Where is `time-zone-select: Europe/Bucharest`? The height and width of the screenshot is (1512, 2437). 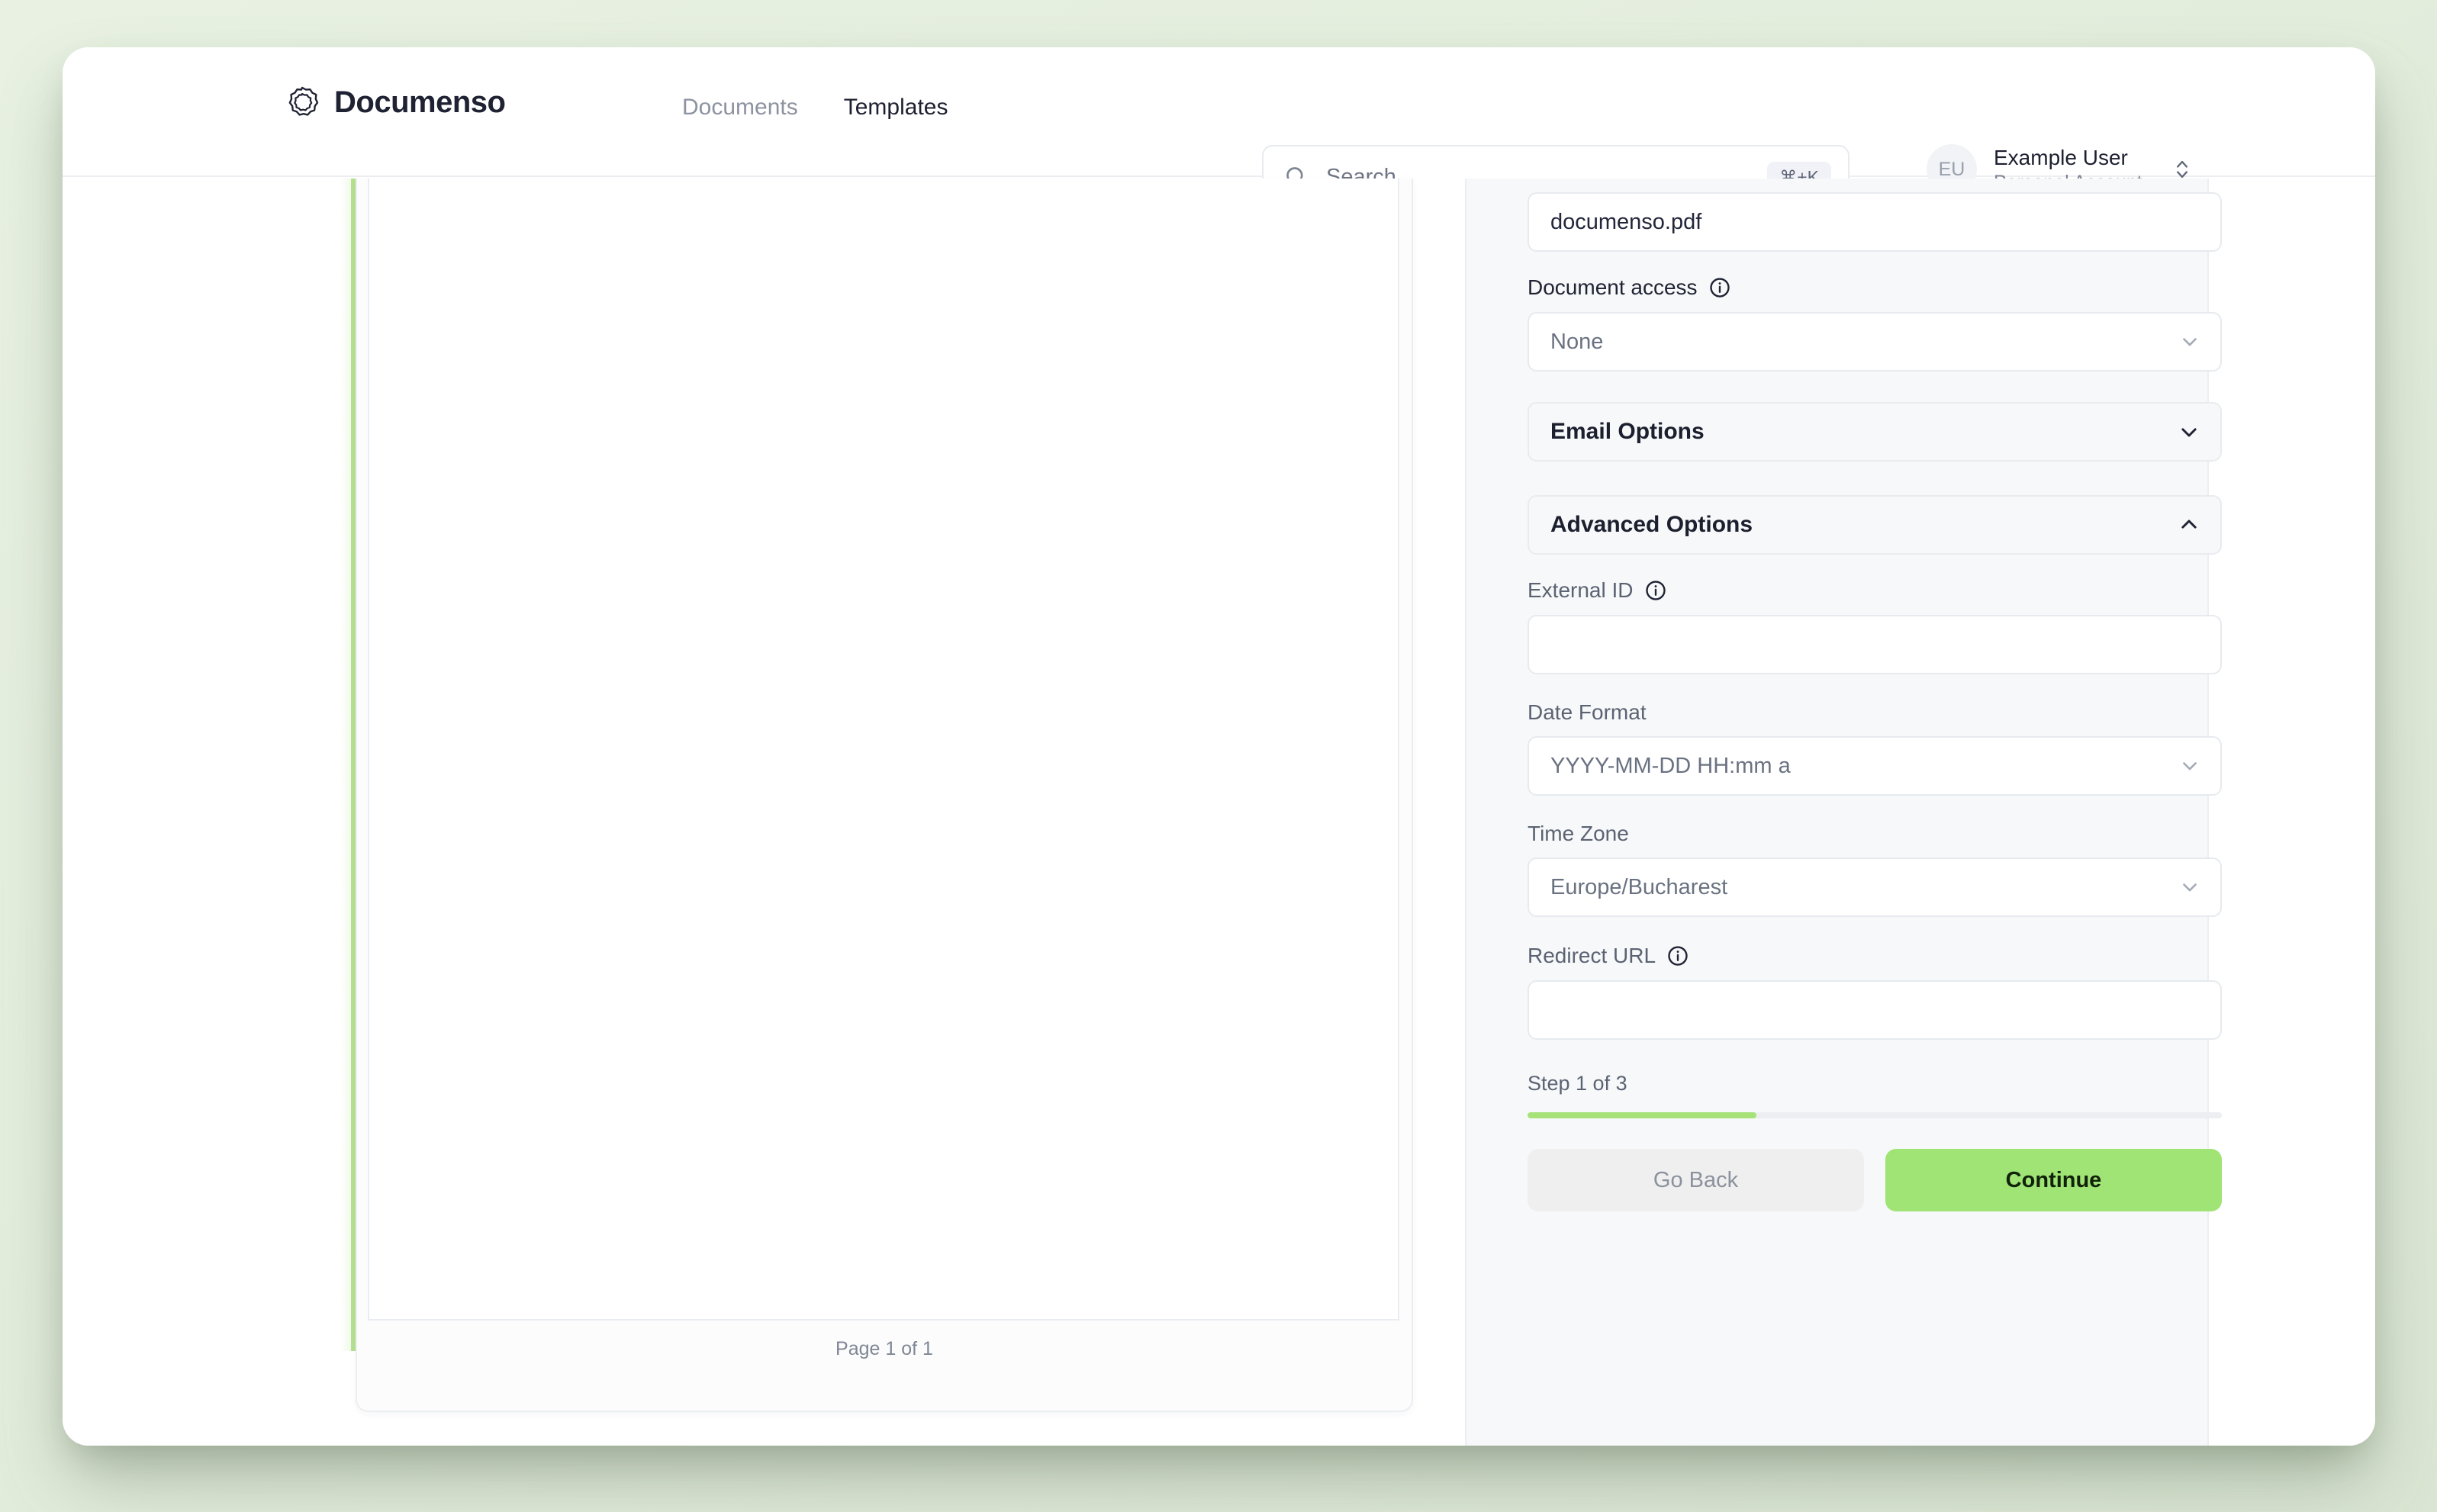 time-zone-select: Europe/Bucharest is located at coordinates (1875, 887).